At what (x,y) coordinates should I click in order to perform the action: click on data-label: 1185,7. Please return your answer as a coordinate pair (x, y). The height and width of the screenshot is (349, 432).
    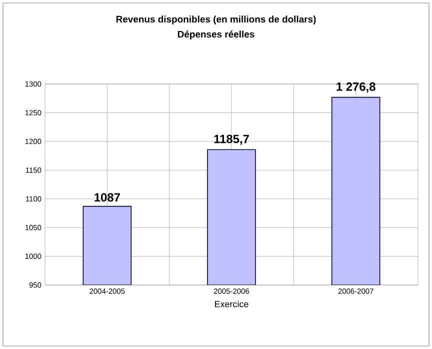
    Looking at the image, I should click on (231, 139).